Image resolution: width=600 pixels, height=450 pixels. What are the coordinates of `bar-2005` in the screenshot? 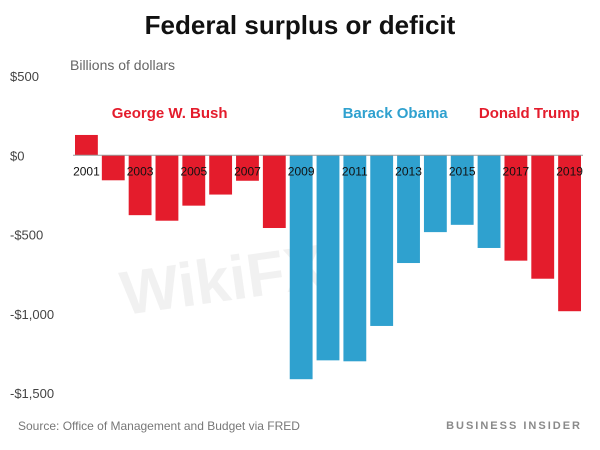 It's located at (194, 180).